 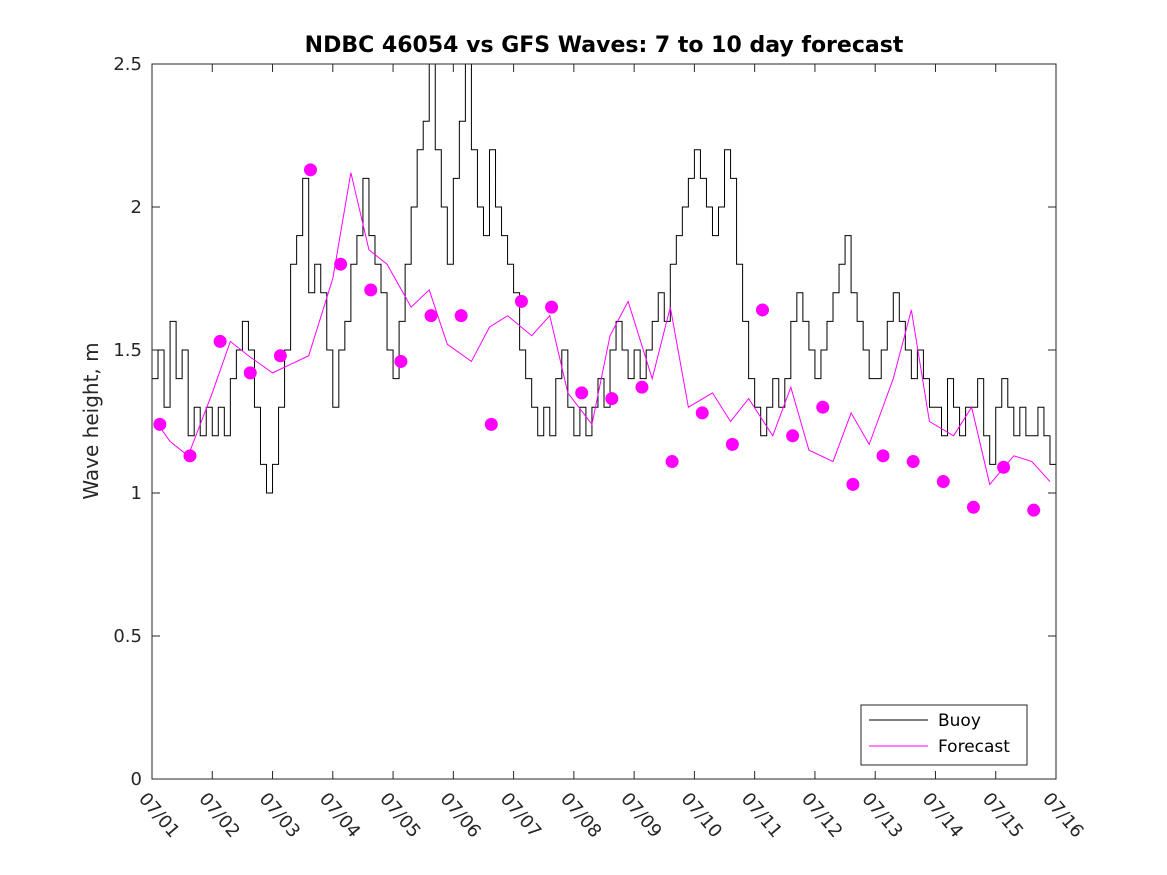 I want to click on y-tick-label: 1, so click(x=136, y=493).